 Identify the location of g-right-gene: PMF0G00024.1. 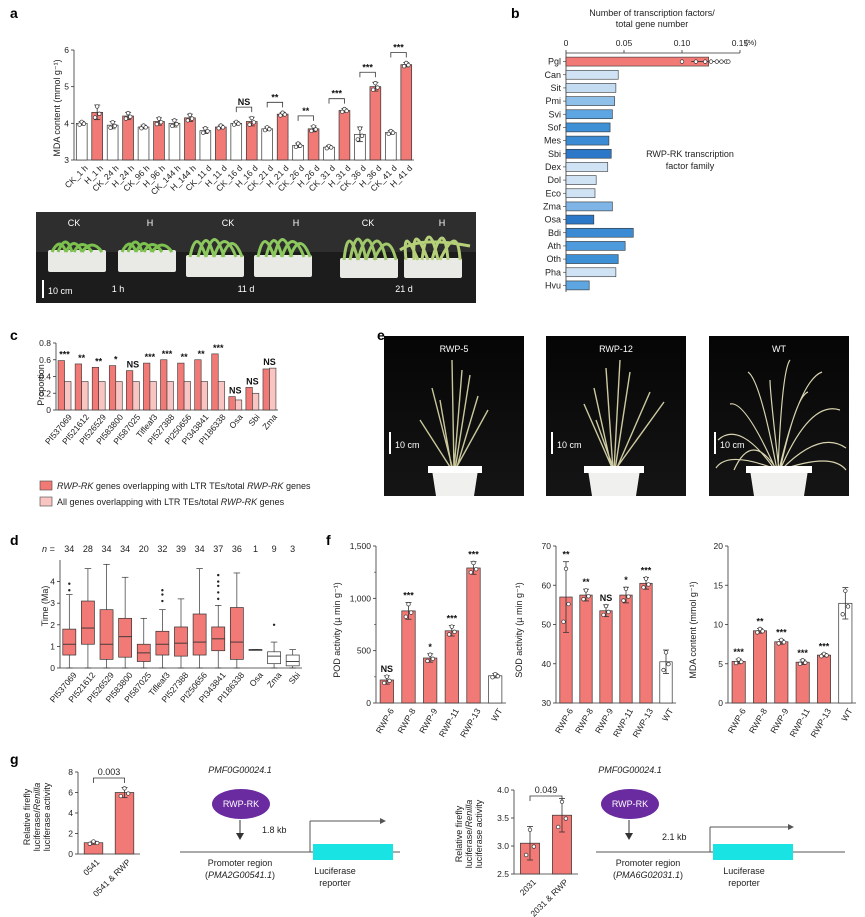
(630, 770).